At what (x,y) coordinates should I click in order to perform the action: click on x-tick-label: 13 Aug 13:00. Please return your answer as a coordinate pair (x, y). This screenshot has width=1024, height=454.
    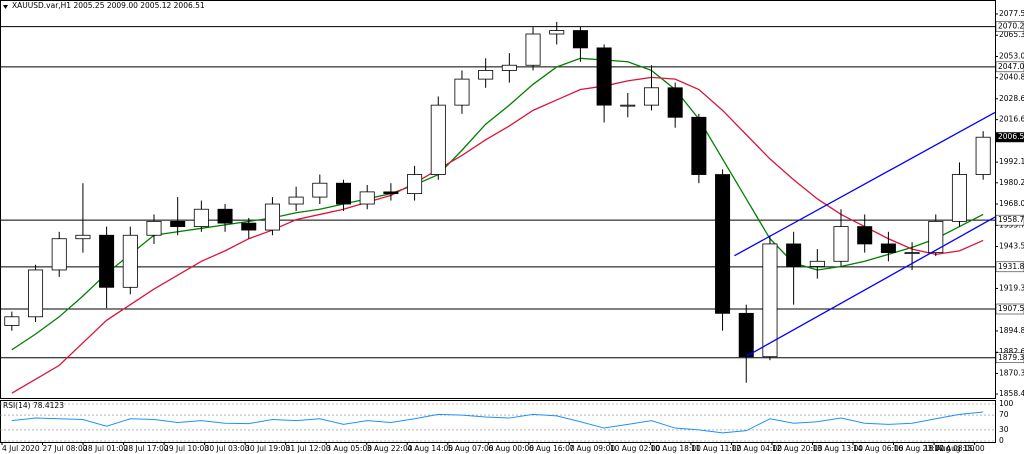
    Looking at the image, I should click on (837, 448).